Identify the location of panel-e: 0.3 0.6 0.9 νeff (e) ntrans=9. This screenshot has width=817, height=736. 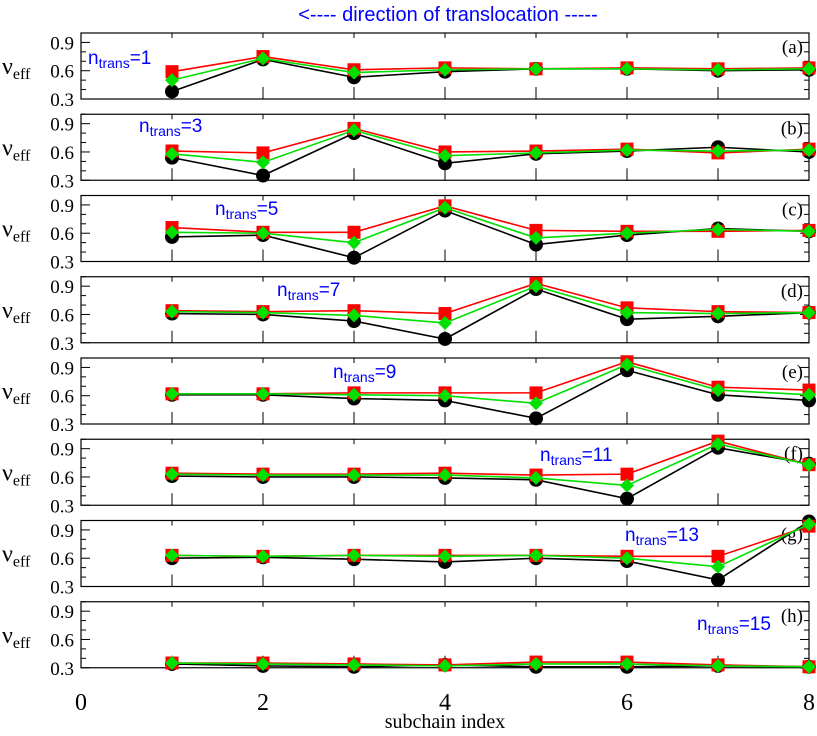
(409, 395).